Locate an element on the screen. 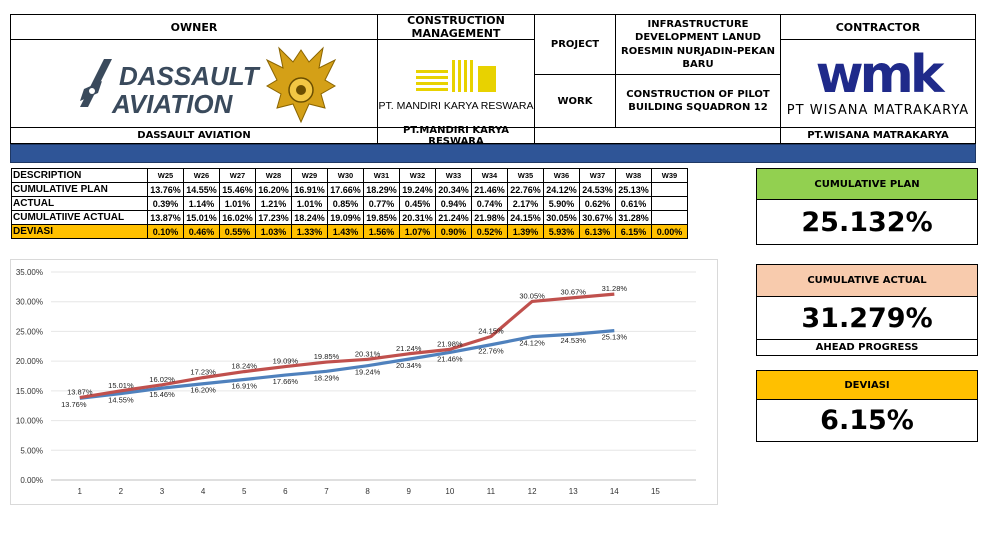  x-tick-label: 12 is located at coordinates (532, 491).